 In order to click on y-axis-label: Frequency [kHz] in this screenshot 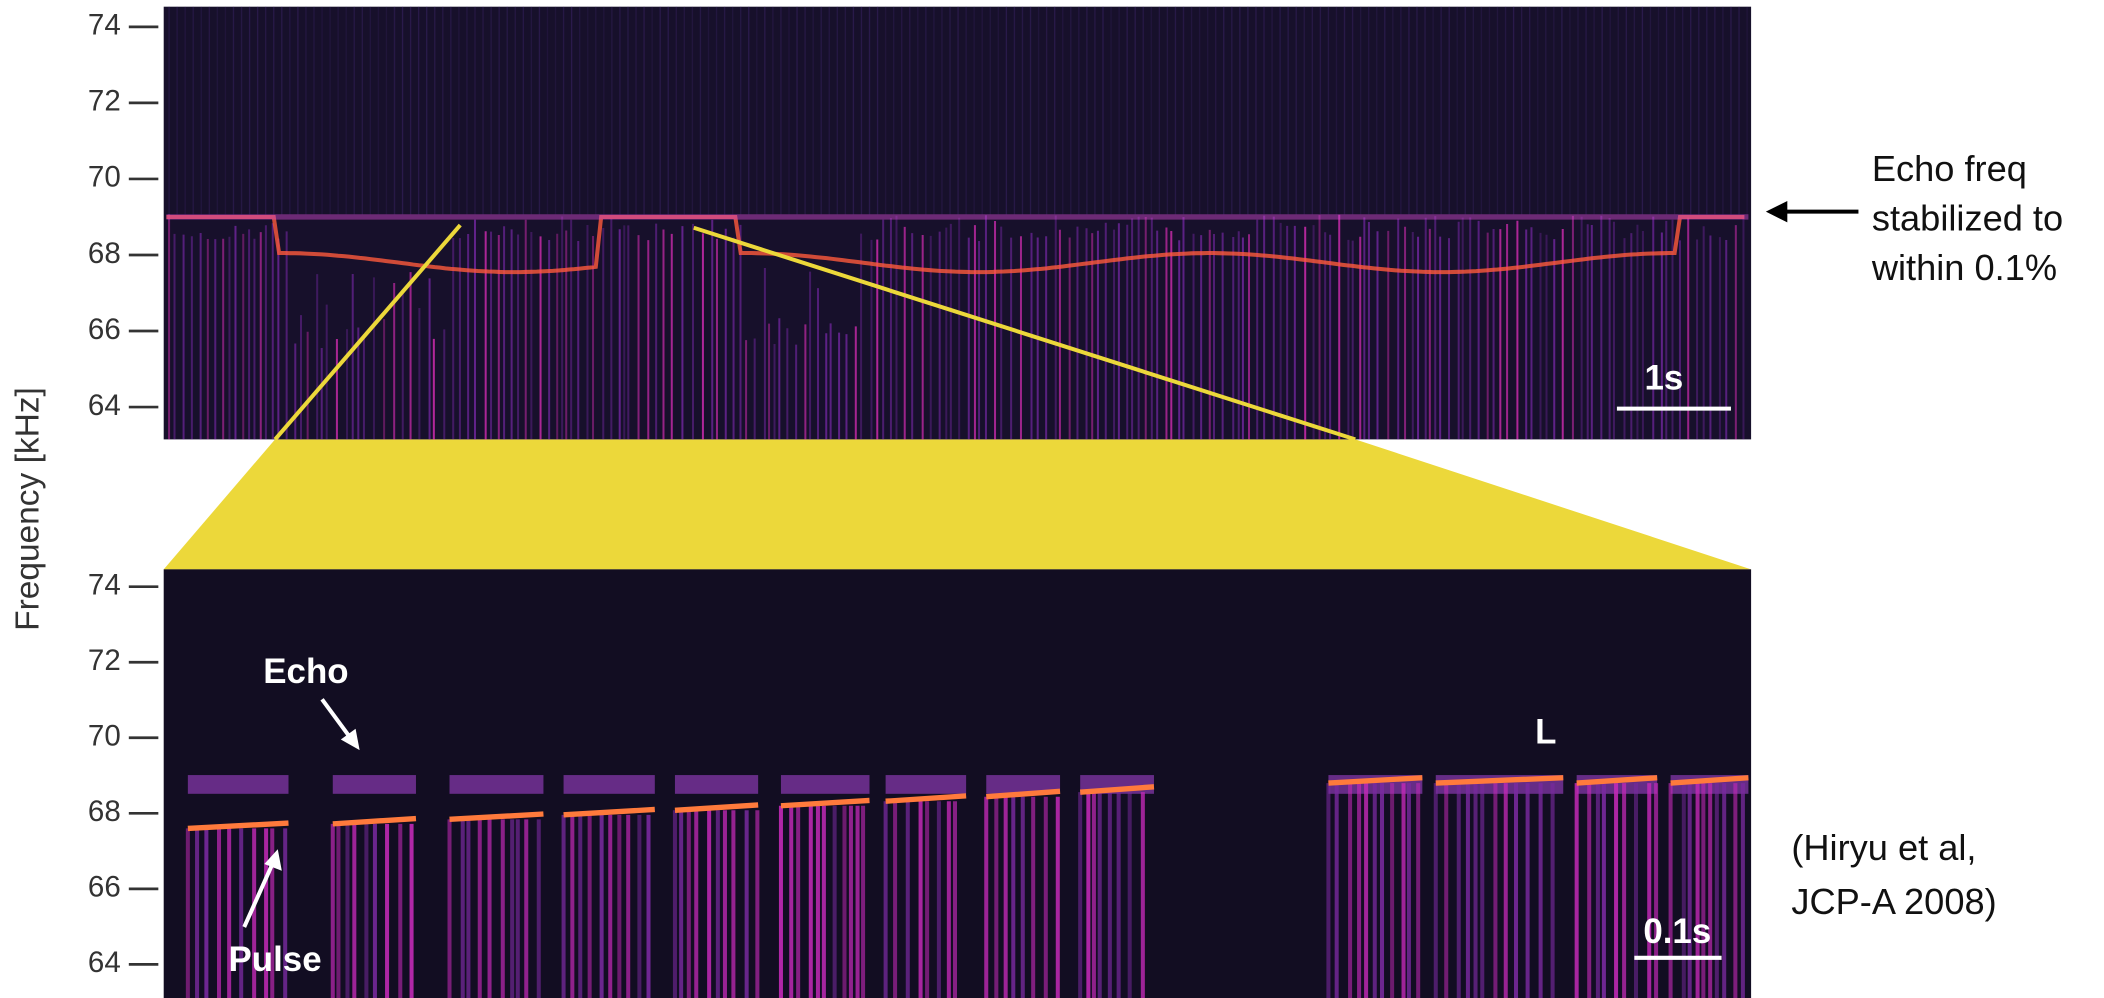, I will do `click(27, 509)`.